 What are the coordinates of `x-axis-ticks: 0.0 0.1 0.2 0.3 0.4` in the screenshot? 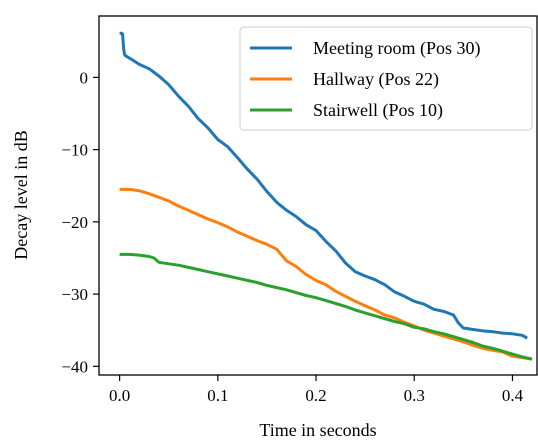 It's located at (316, 390).